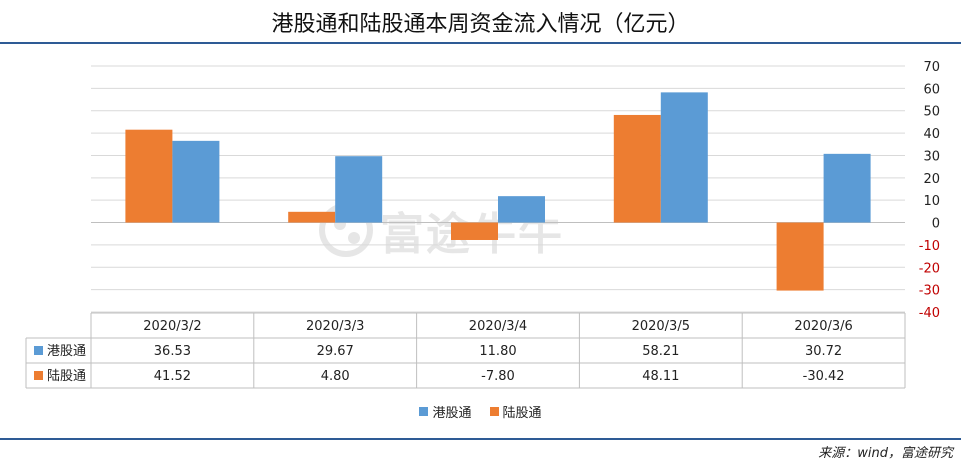 The width and height of the screenshot is (961, 465). Describe the element at coordinates (172, 326) in the screenshot. I see `x-tick-label: 2020/3/2` at that location.